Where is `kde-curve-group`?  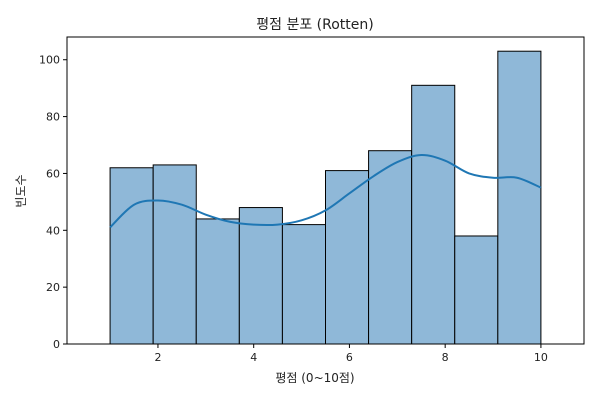 kde-curve-group is located at coordinates (325, 191).